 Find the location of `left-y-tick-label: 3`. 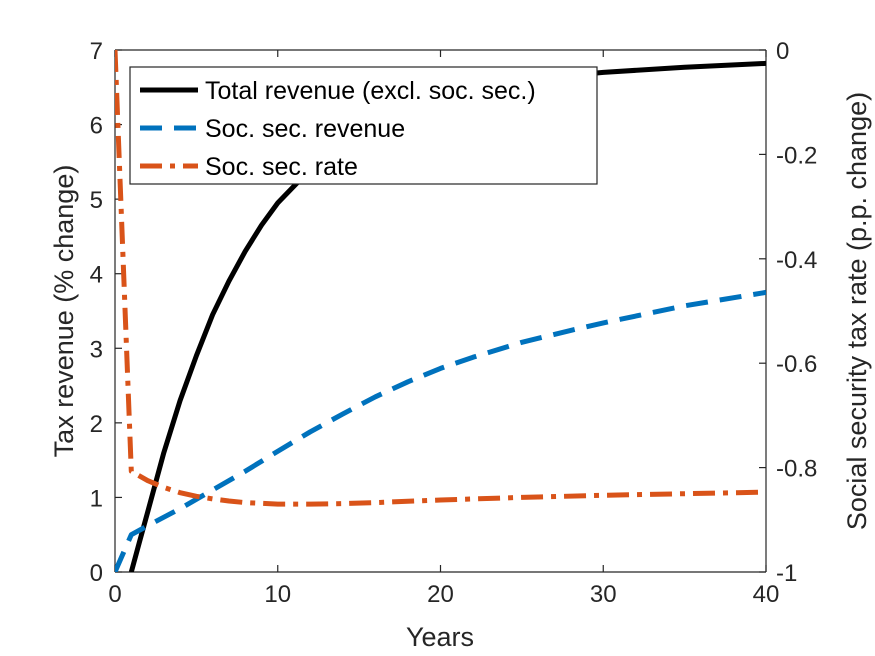

left-y-tick-label: 3 is located at coordinates (96, 349).